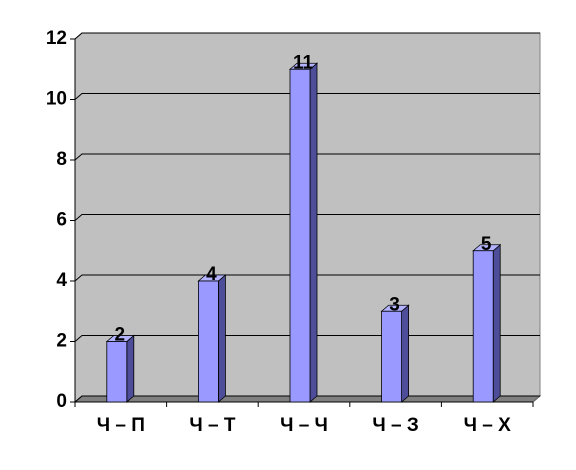 Image resolution: width=576 pixels, height=470 pixels. What do you see at coordinates (61, 401) in the screenshot?
I see `y-tick-label: 0` at bounding box center [61, 401].